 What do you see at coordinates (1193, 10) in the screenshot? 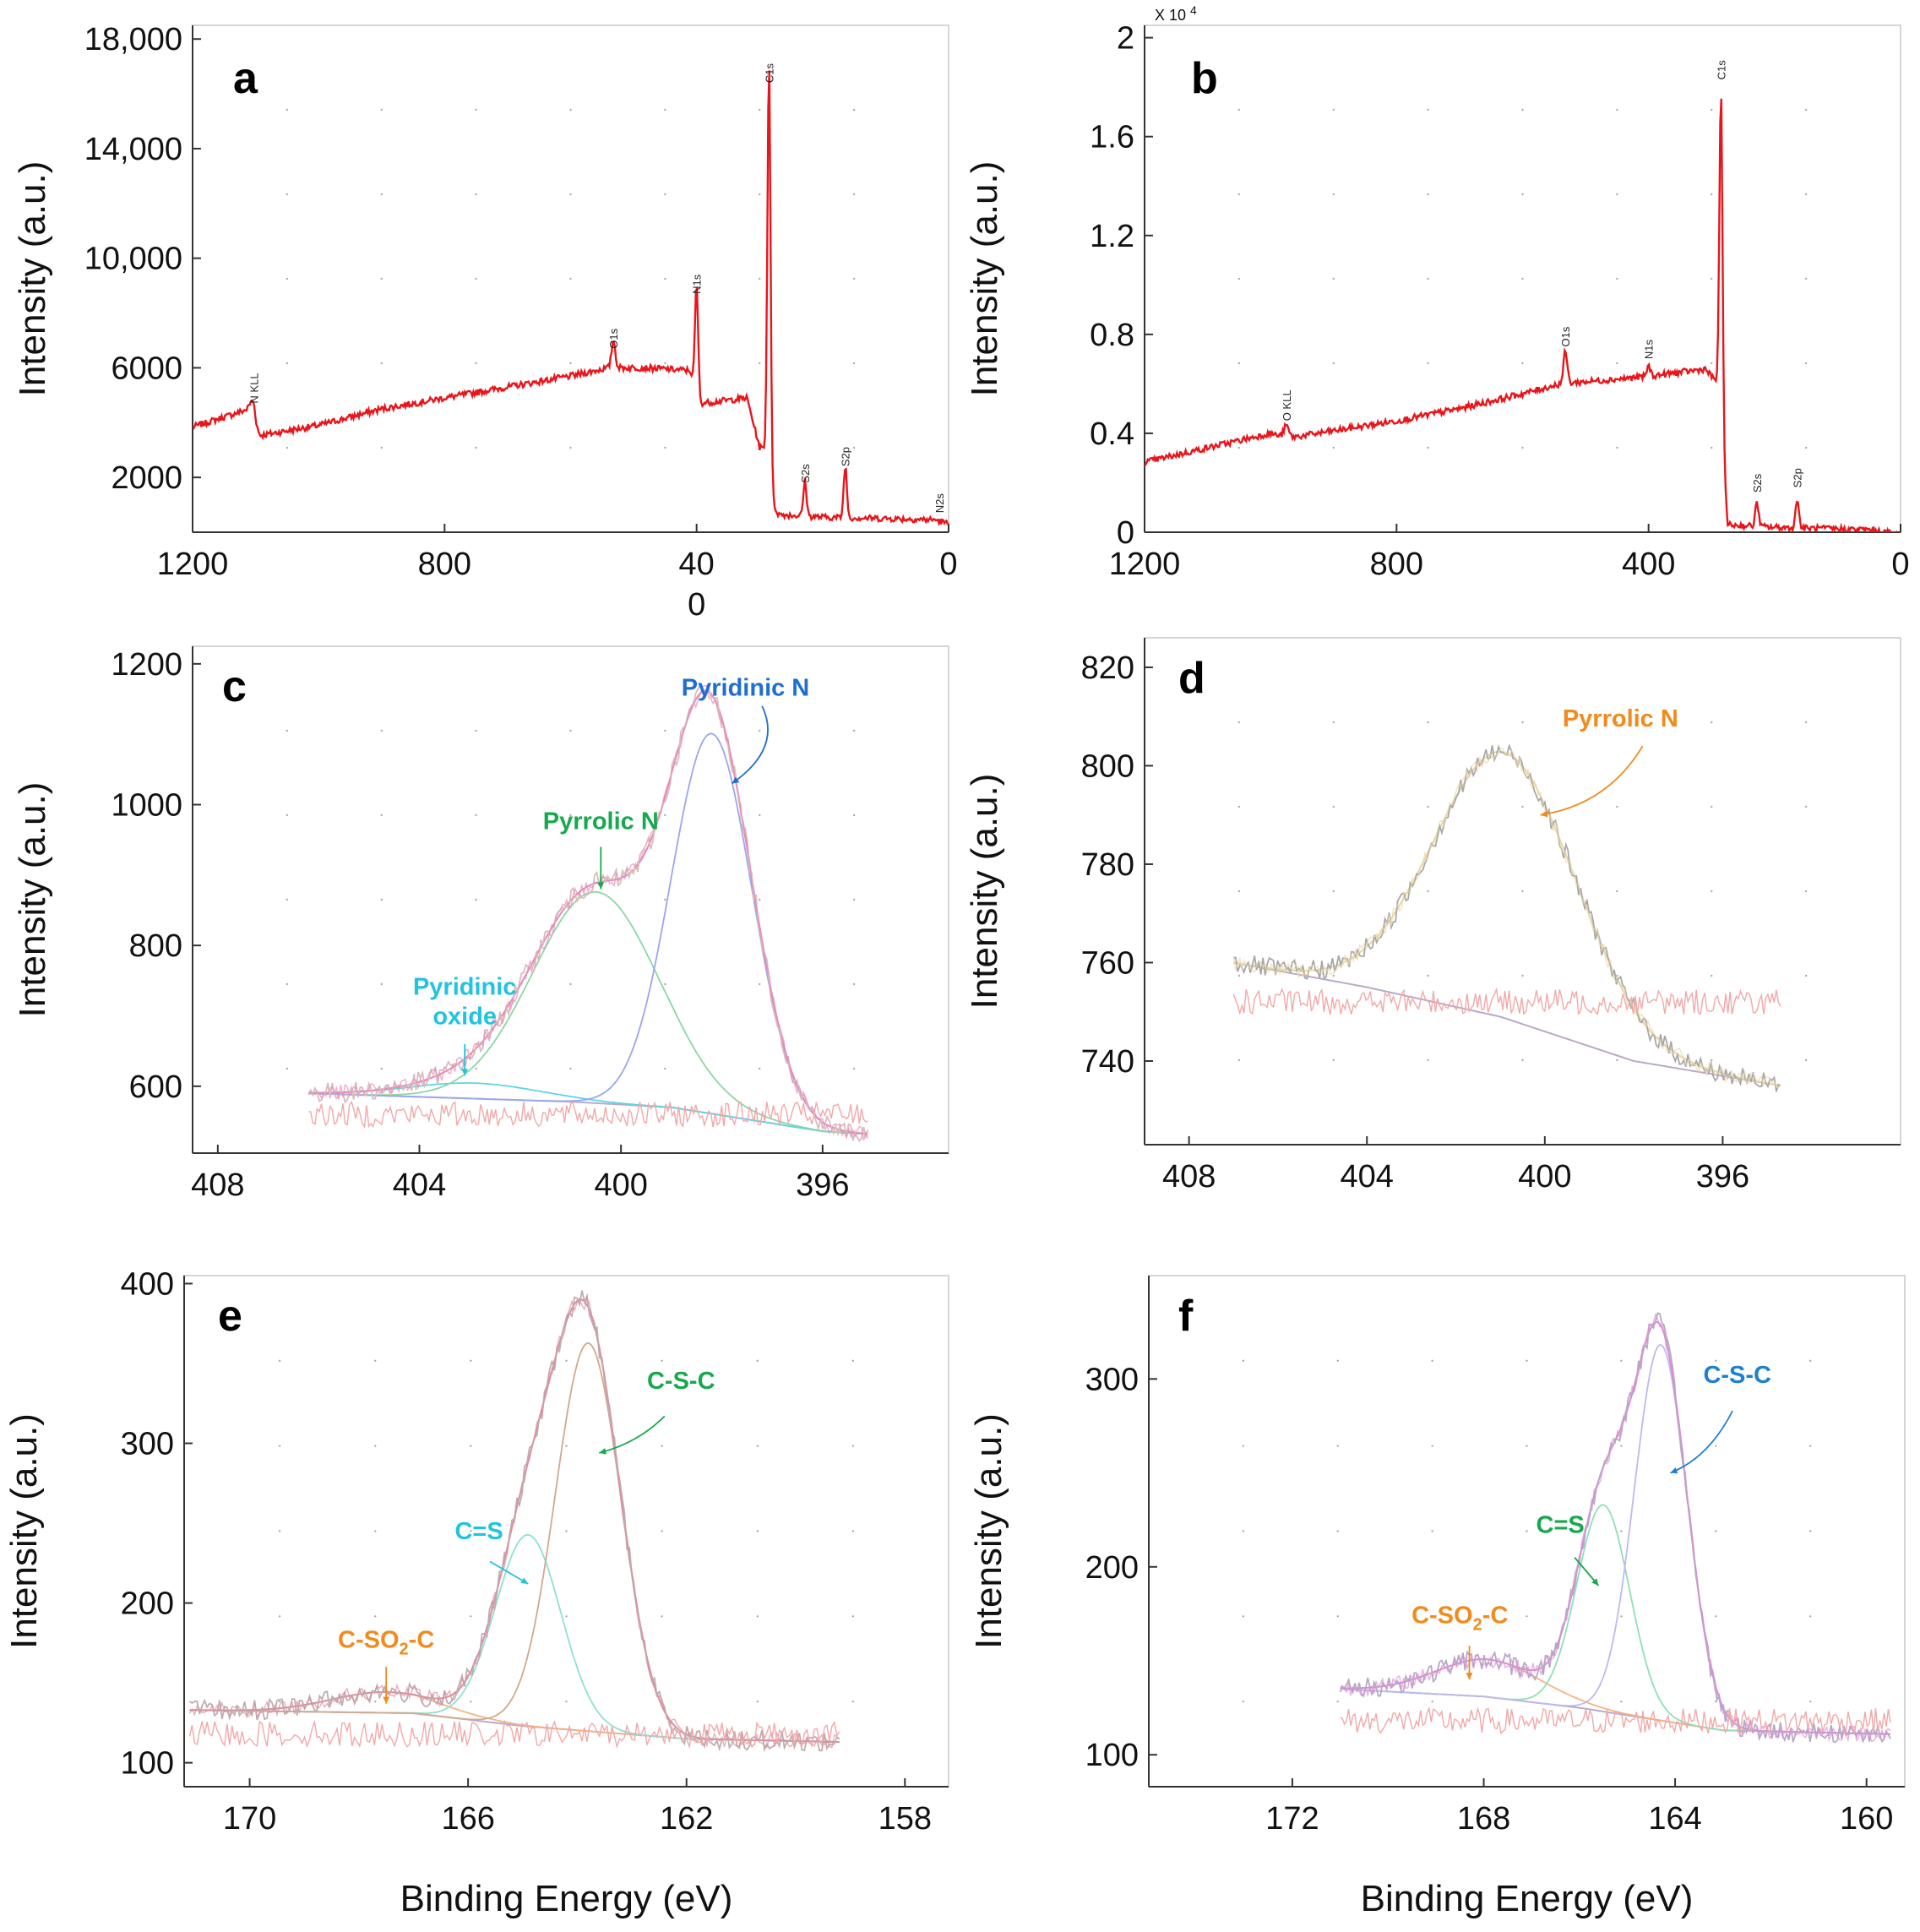
I see `y-exponent-power: 4` at bounding box center [1193, 10].